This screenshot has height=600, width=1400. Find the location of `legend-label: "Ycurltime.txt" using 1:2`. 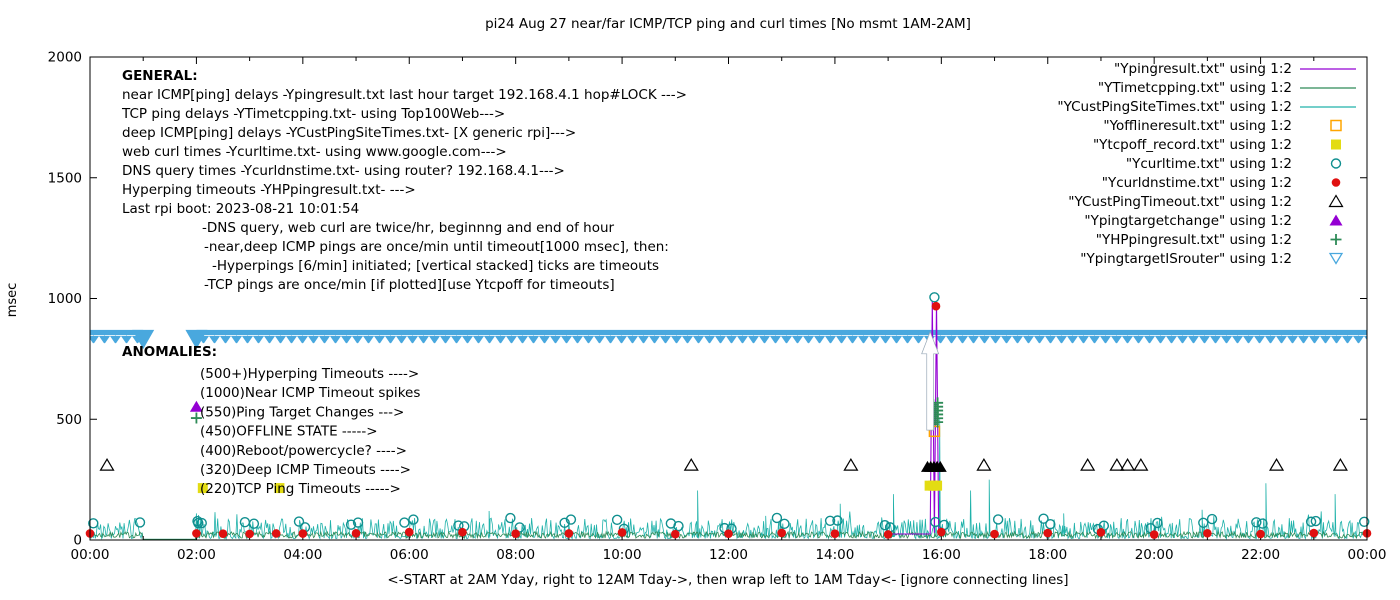

legend-label: "Ycurltime.txt" using 1:2 is located at coordinates (1209, 164).